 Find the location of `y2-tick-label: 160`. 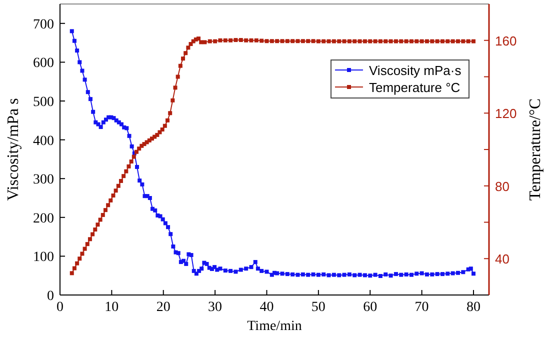

y2-tick-label: 160 is located at coordinates (506, 40).